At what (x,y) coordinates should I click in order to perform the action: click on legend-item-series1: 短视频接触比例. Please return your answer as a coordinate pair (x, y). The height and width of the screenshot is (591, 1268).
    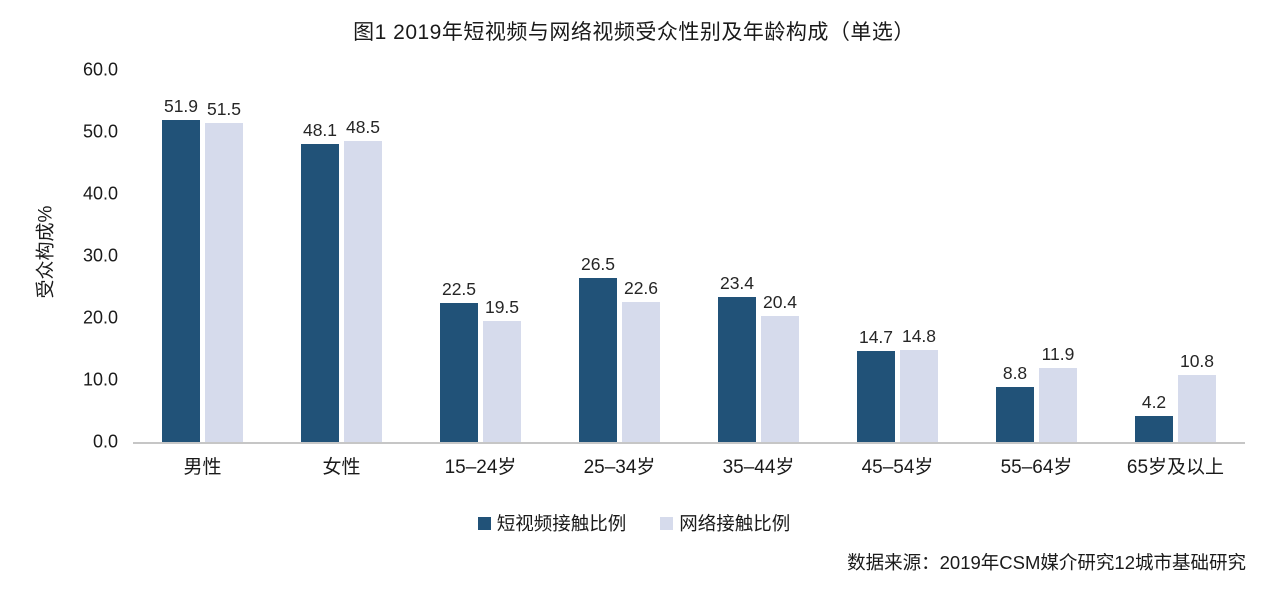
    Looking at the image, I should click on (552, 523).